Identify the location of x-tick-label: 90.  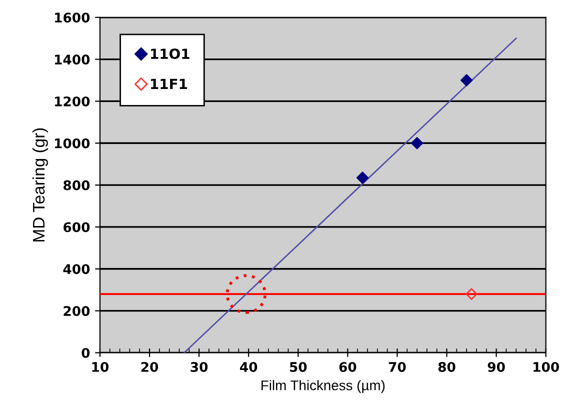
(496, 367).